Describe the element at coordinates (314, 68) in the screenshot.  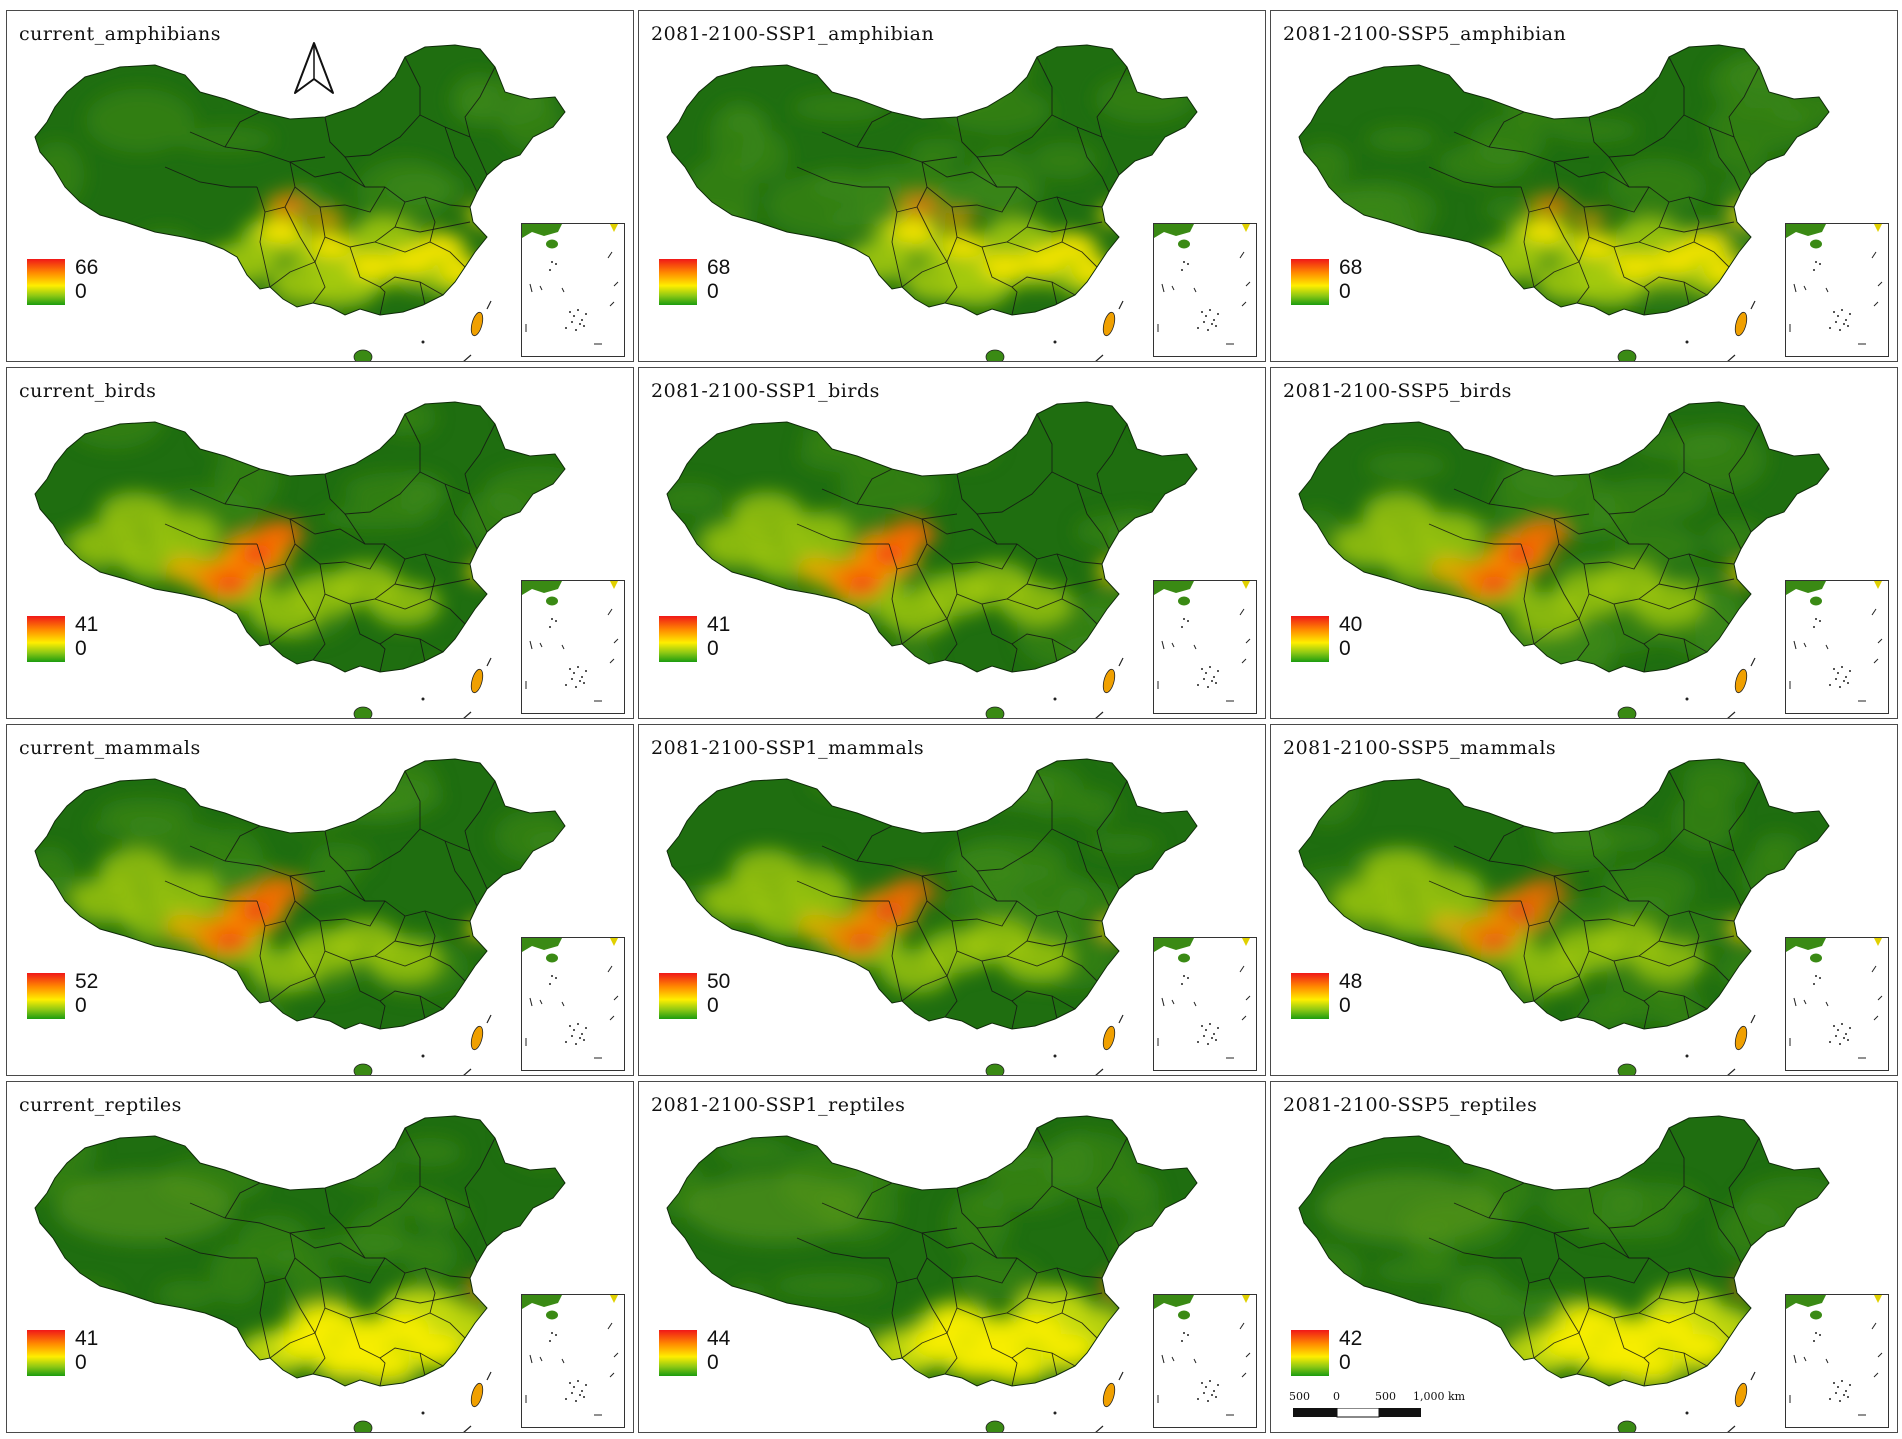
I see `north-arrow-icon` at that location.